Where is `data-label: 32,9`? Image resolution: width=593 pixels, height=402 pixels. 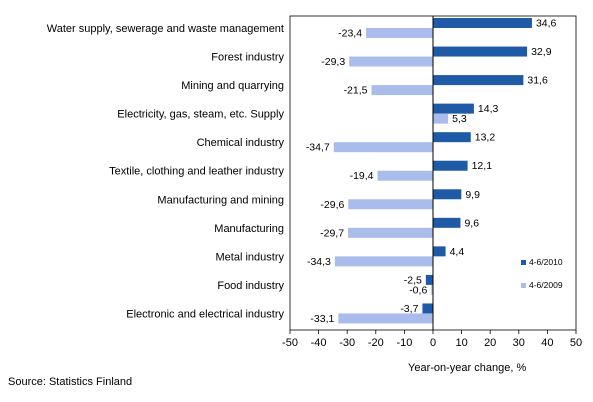
data-label: 32,9 is located at coordinates (541, 52).